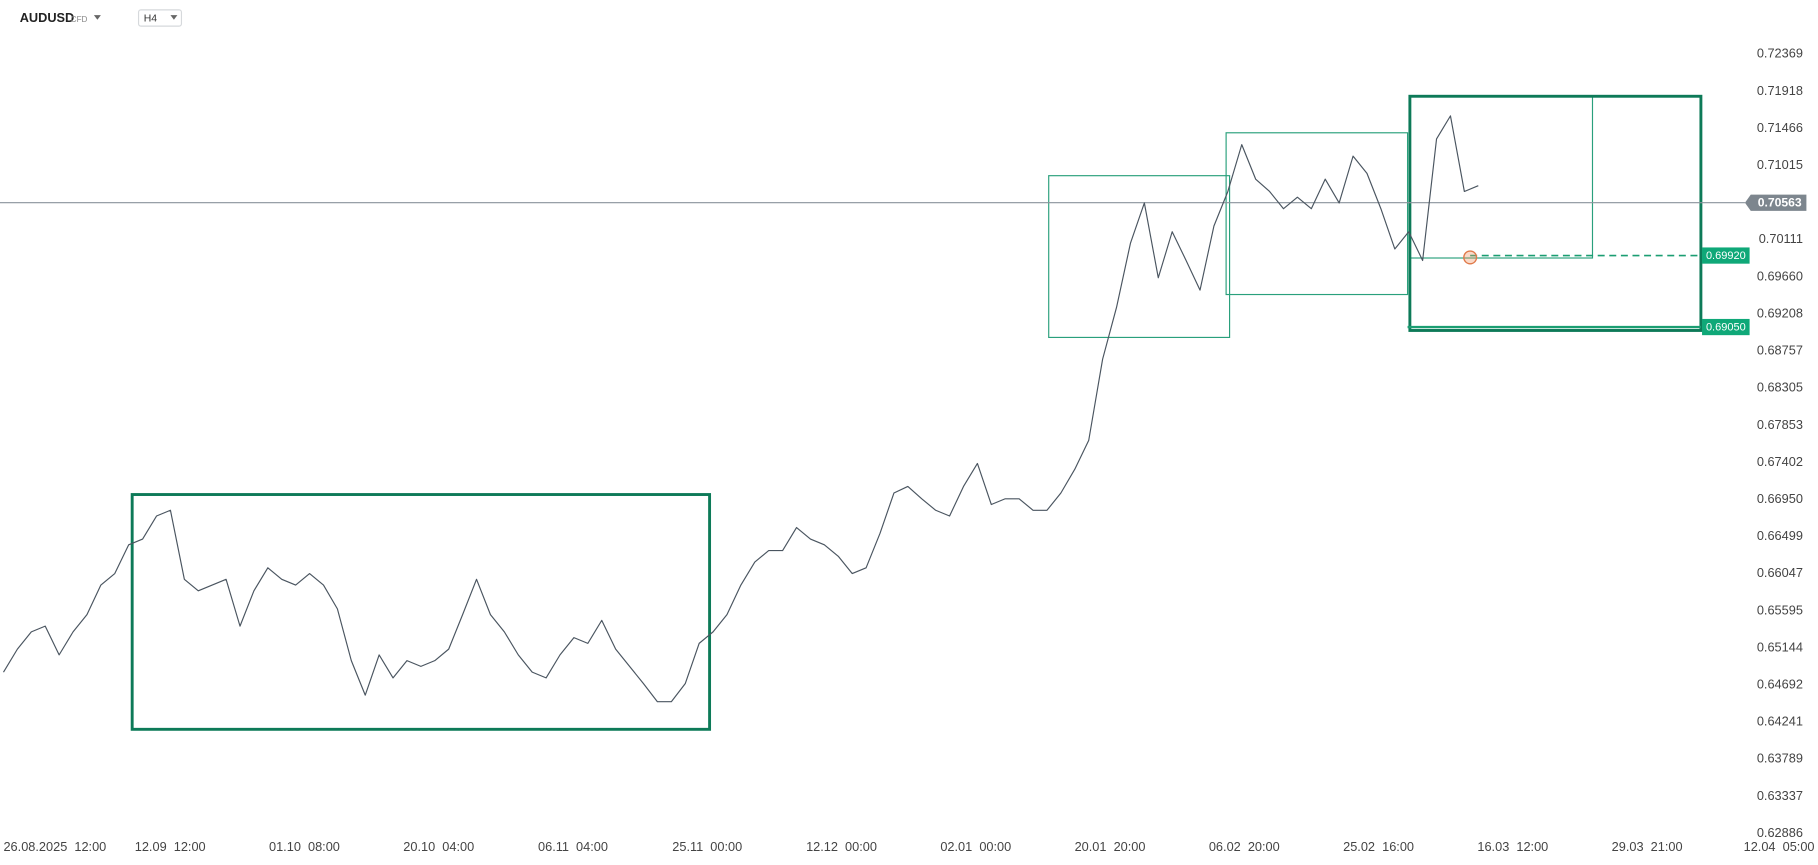  Describe the element at coordinates (1470, 257) in the screenshot. I see `entry-marker` at that location.